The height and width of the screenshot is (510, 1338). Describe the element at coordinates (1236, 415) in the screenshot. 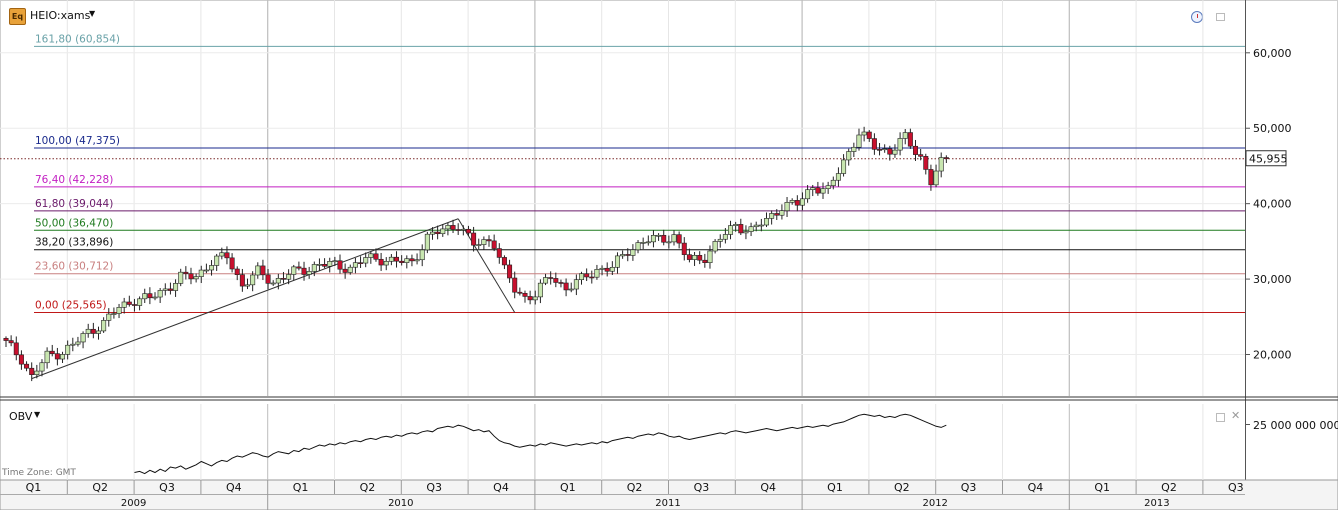

I see `obv-close-icon: ✕` at that location.